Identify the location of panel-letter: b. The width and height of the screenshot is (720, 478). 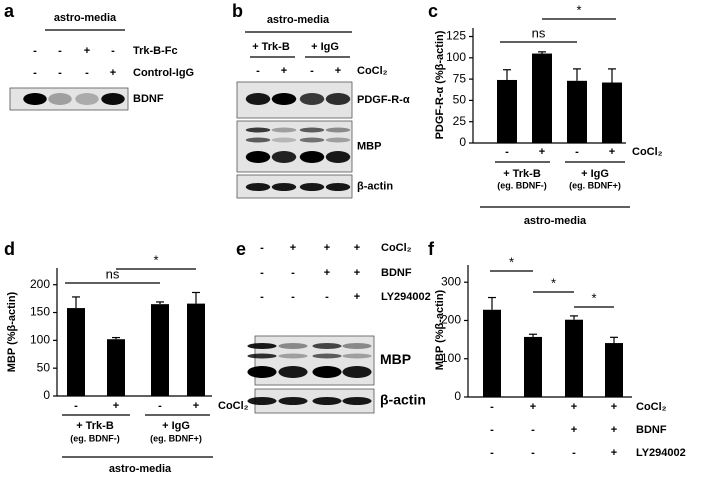
(237, 11).